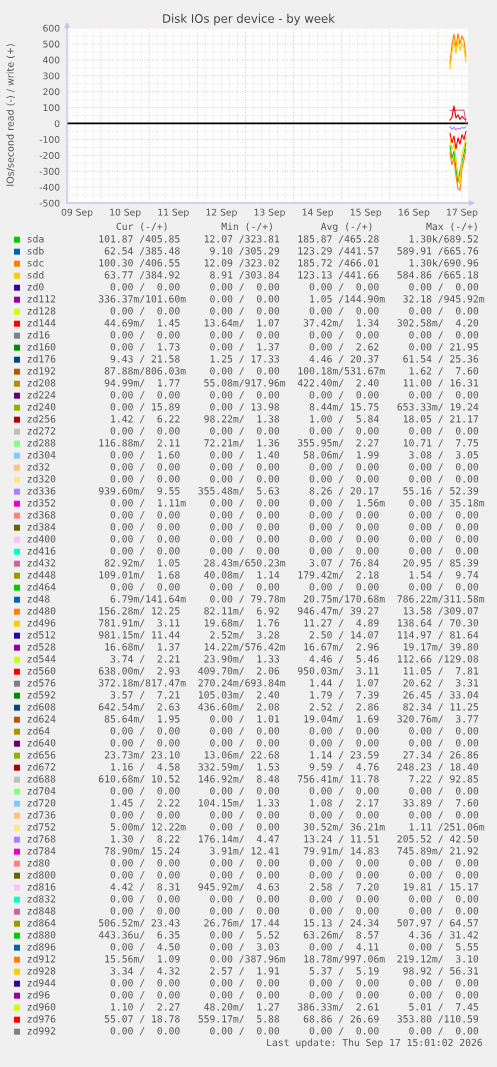 This screenshot has width=497, height=1067. I want to click on text: 16.68m/ 1.37 14.22m/576.42m 16.67m/ 2.96 19.17m/ 39.80, so click(292, 647).